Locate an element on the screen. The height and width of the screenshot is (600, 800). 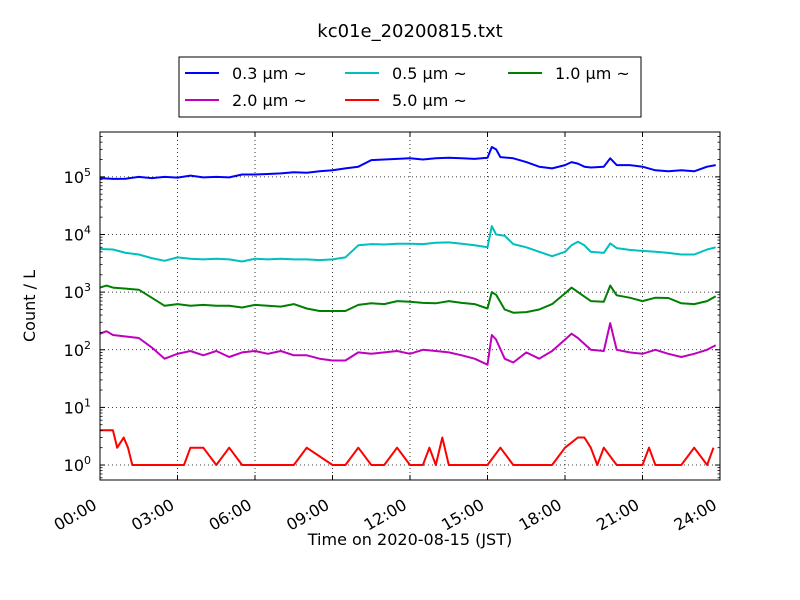
y-tick-label: 10⁴ is located at coordinates (77, 233).